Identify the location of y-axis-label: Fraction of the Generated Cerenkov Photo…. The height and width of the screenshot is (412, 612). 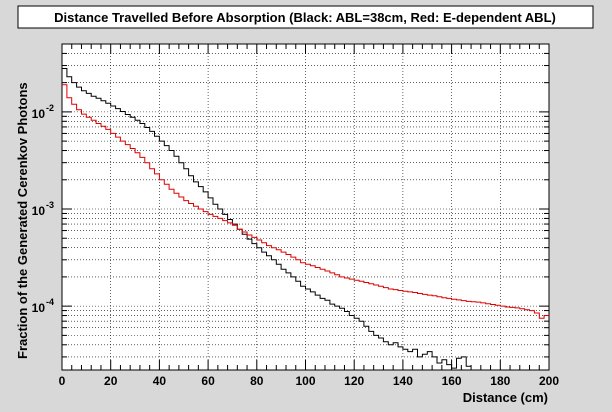
(22, 220).